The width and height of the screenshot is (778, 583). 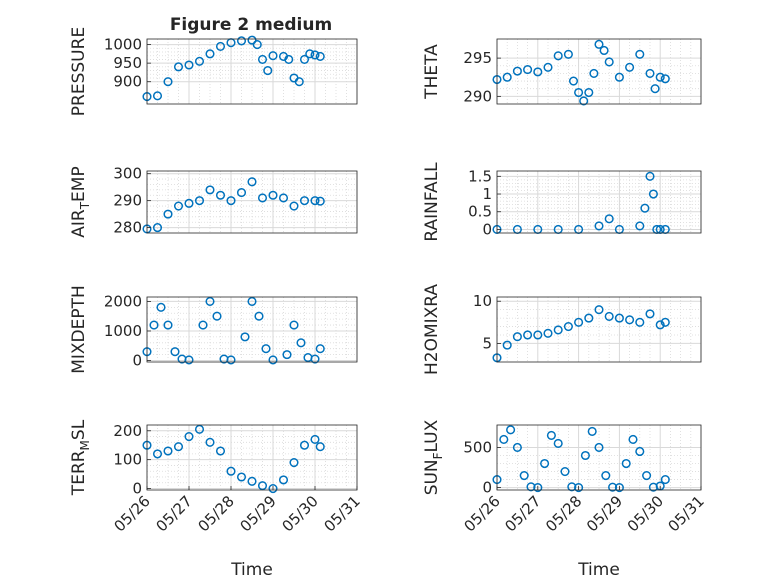 What do you see at coordinates (477, 447) in the screenshot?
I see `y-tick-label: 500` at bounding box center [477, 447].